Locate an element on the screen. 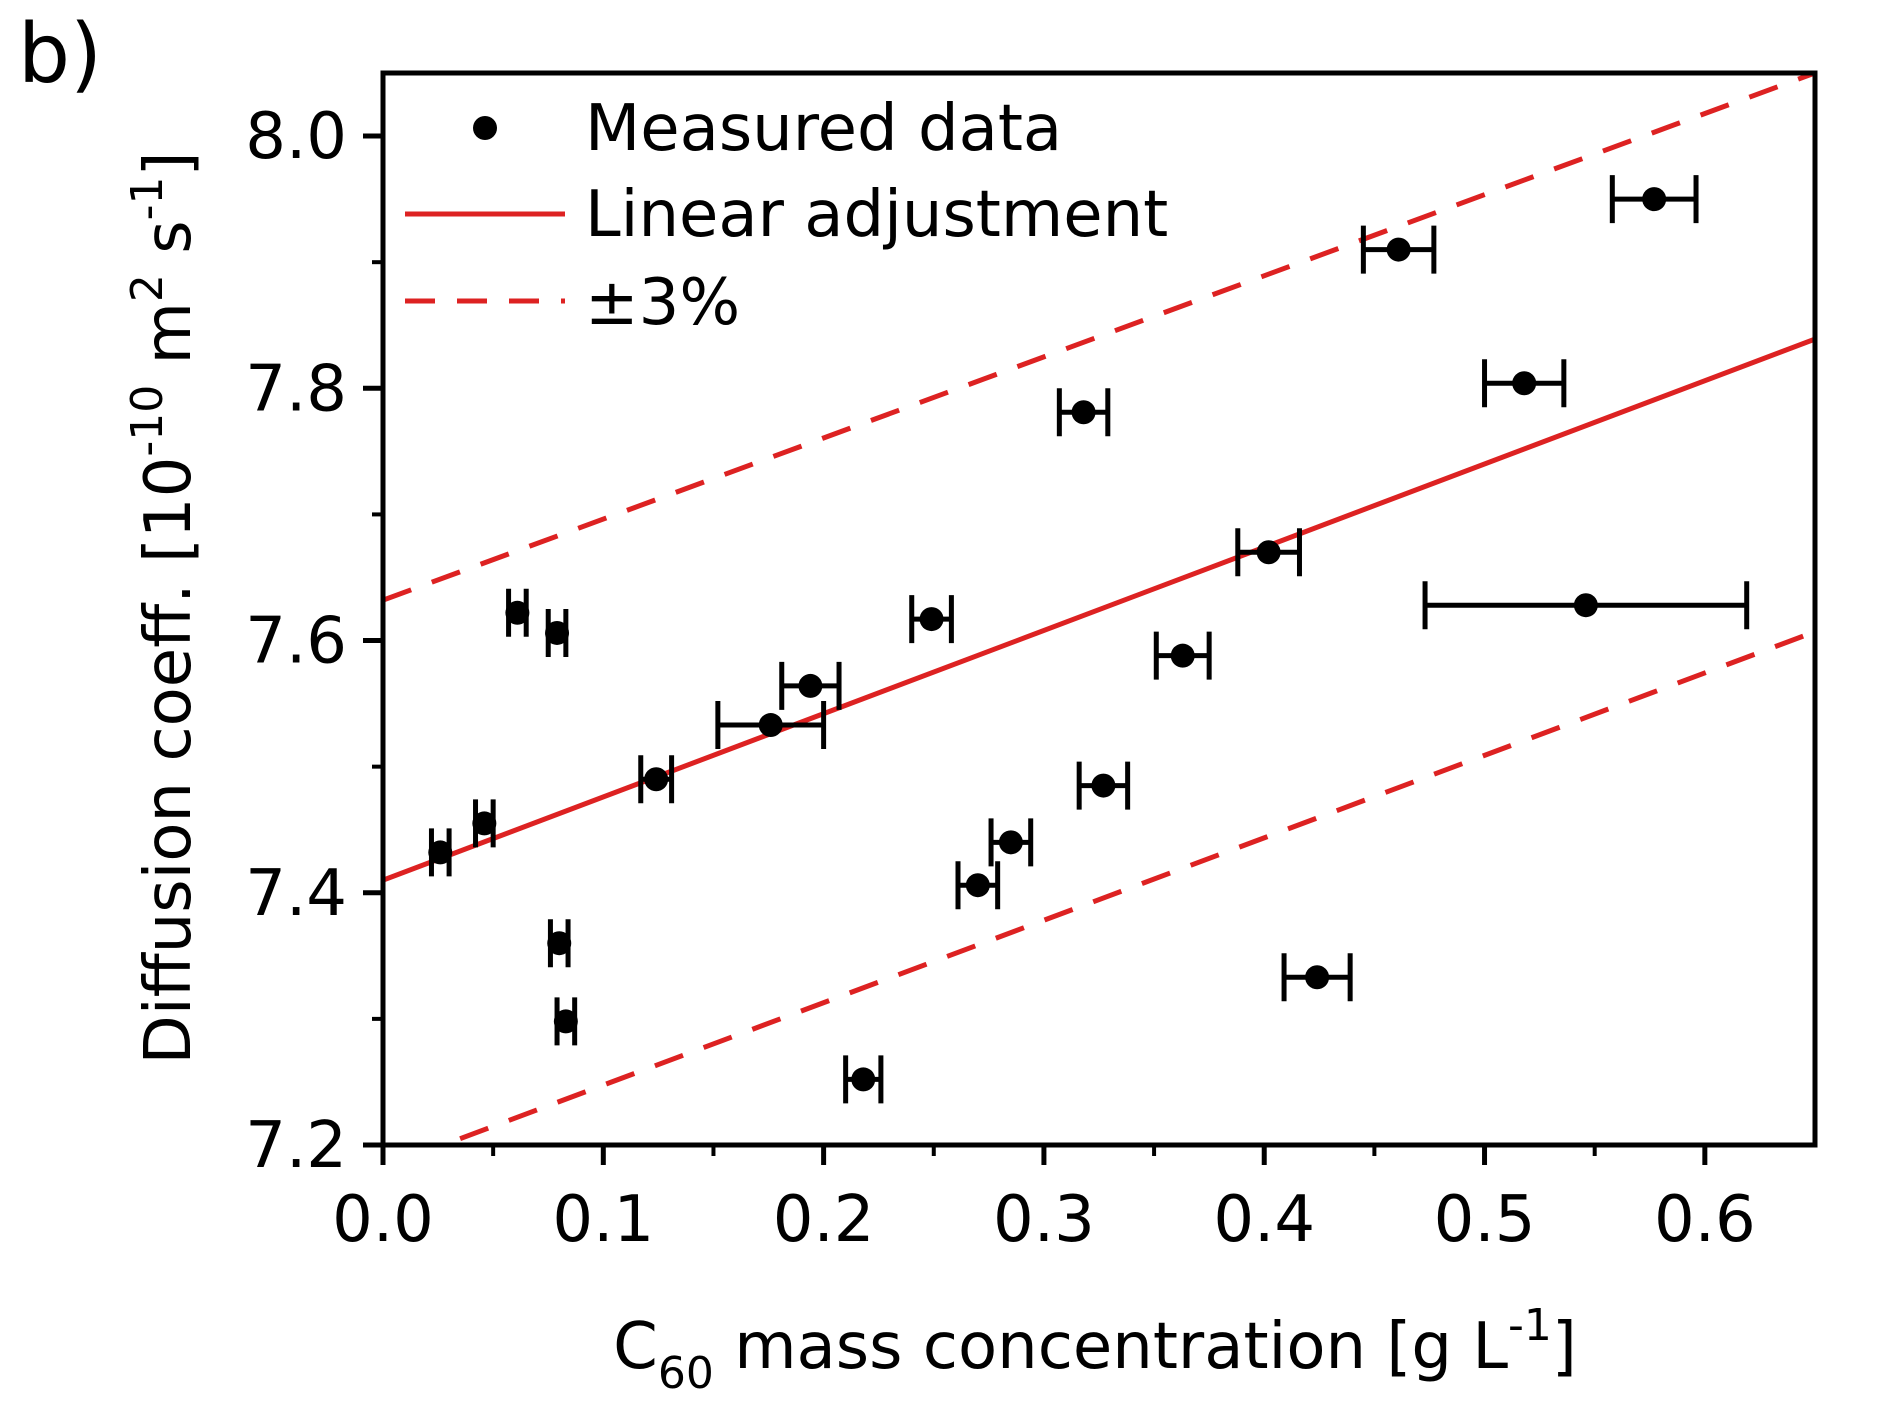 This screenshot has width=1890, height=1417. y-axis-title-sup1: -10 is located at coordinates (147, 421).